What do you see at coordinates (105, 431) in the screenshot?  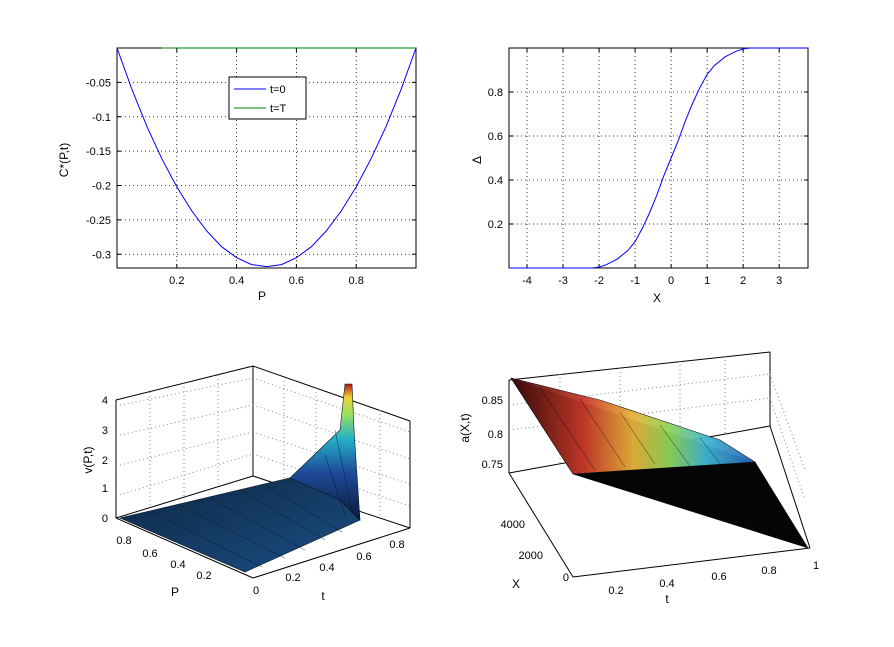 I see `z-tick-label: 3` at bounding box center [105, 431].